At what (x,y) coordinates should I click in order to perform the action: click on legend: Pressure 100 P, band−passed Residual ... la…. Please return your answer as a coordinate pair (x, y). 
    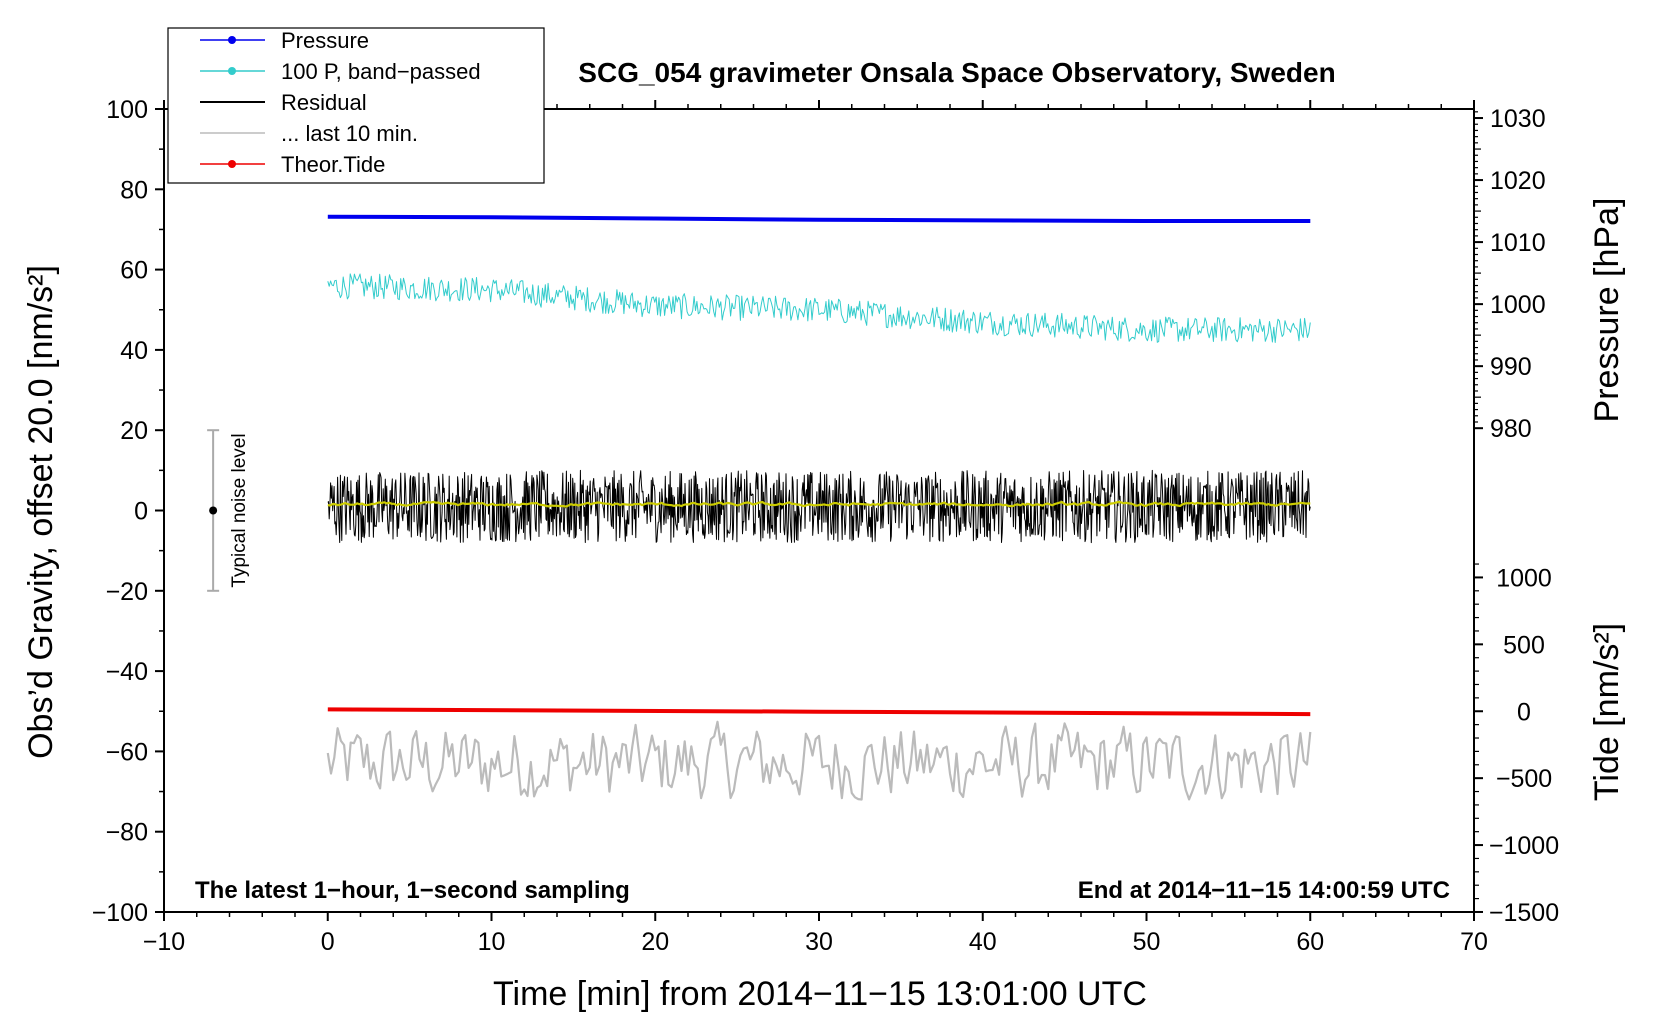
    Looking at the image, I should click on (356, 105).